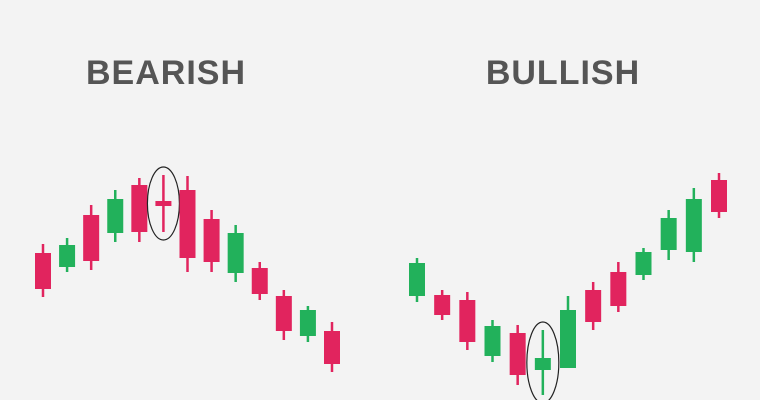 This screenshot has height=400, width=760. I want to click on chart-title: BULLISH, so click(563, 73).